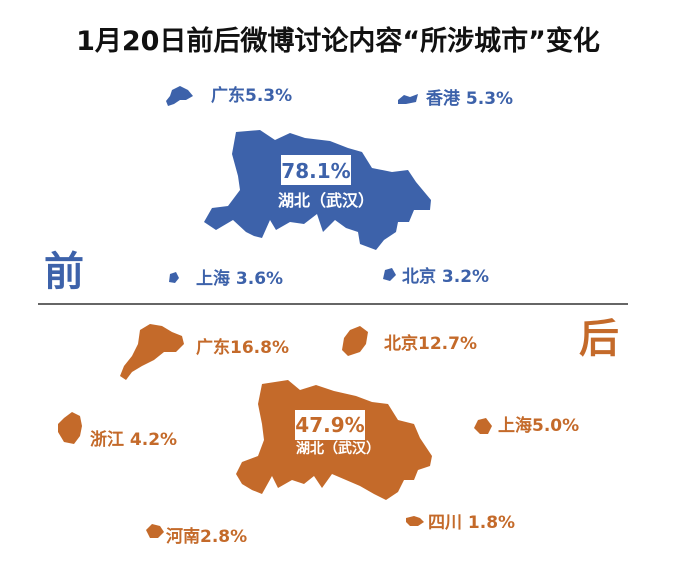 Image resolution: width=676 pixels, height=569 pixels. I want to click on hubei-after-name: 湖北（武汉）, so click(338, 448).